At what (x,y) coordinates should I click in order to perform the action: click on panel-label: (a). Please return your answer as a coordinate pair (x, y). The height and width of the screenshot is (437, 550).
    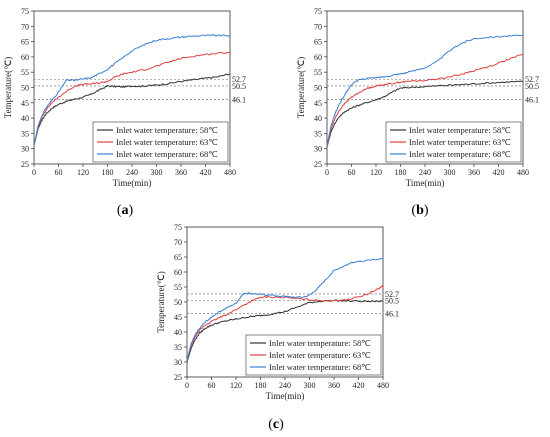
    Looking at the image, I should click on (125, 210).